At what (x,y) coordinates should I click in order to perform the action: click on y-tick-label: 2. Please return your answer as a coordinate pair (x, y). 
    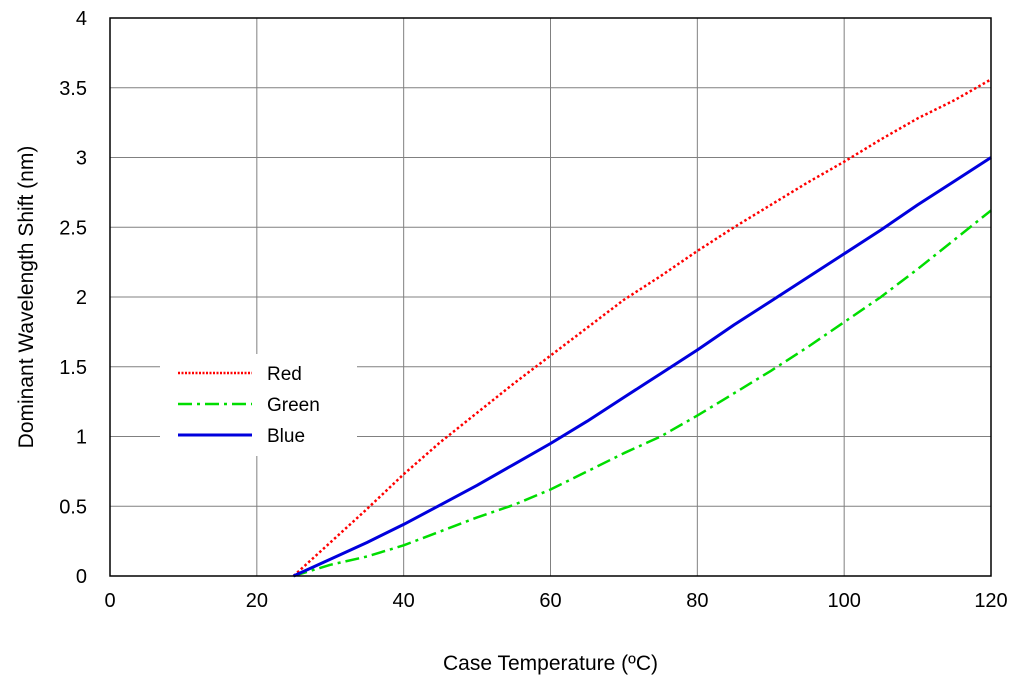
    Looking at the image, I should click on (81, 298).